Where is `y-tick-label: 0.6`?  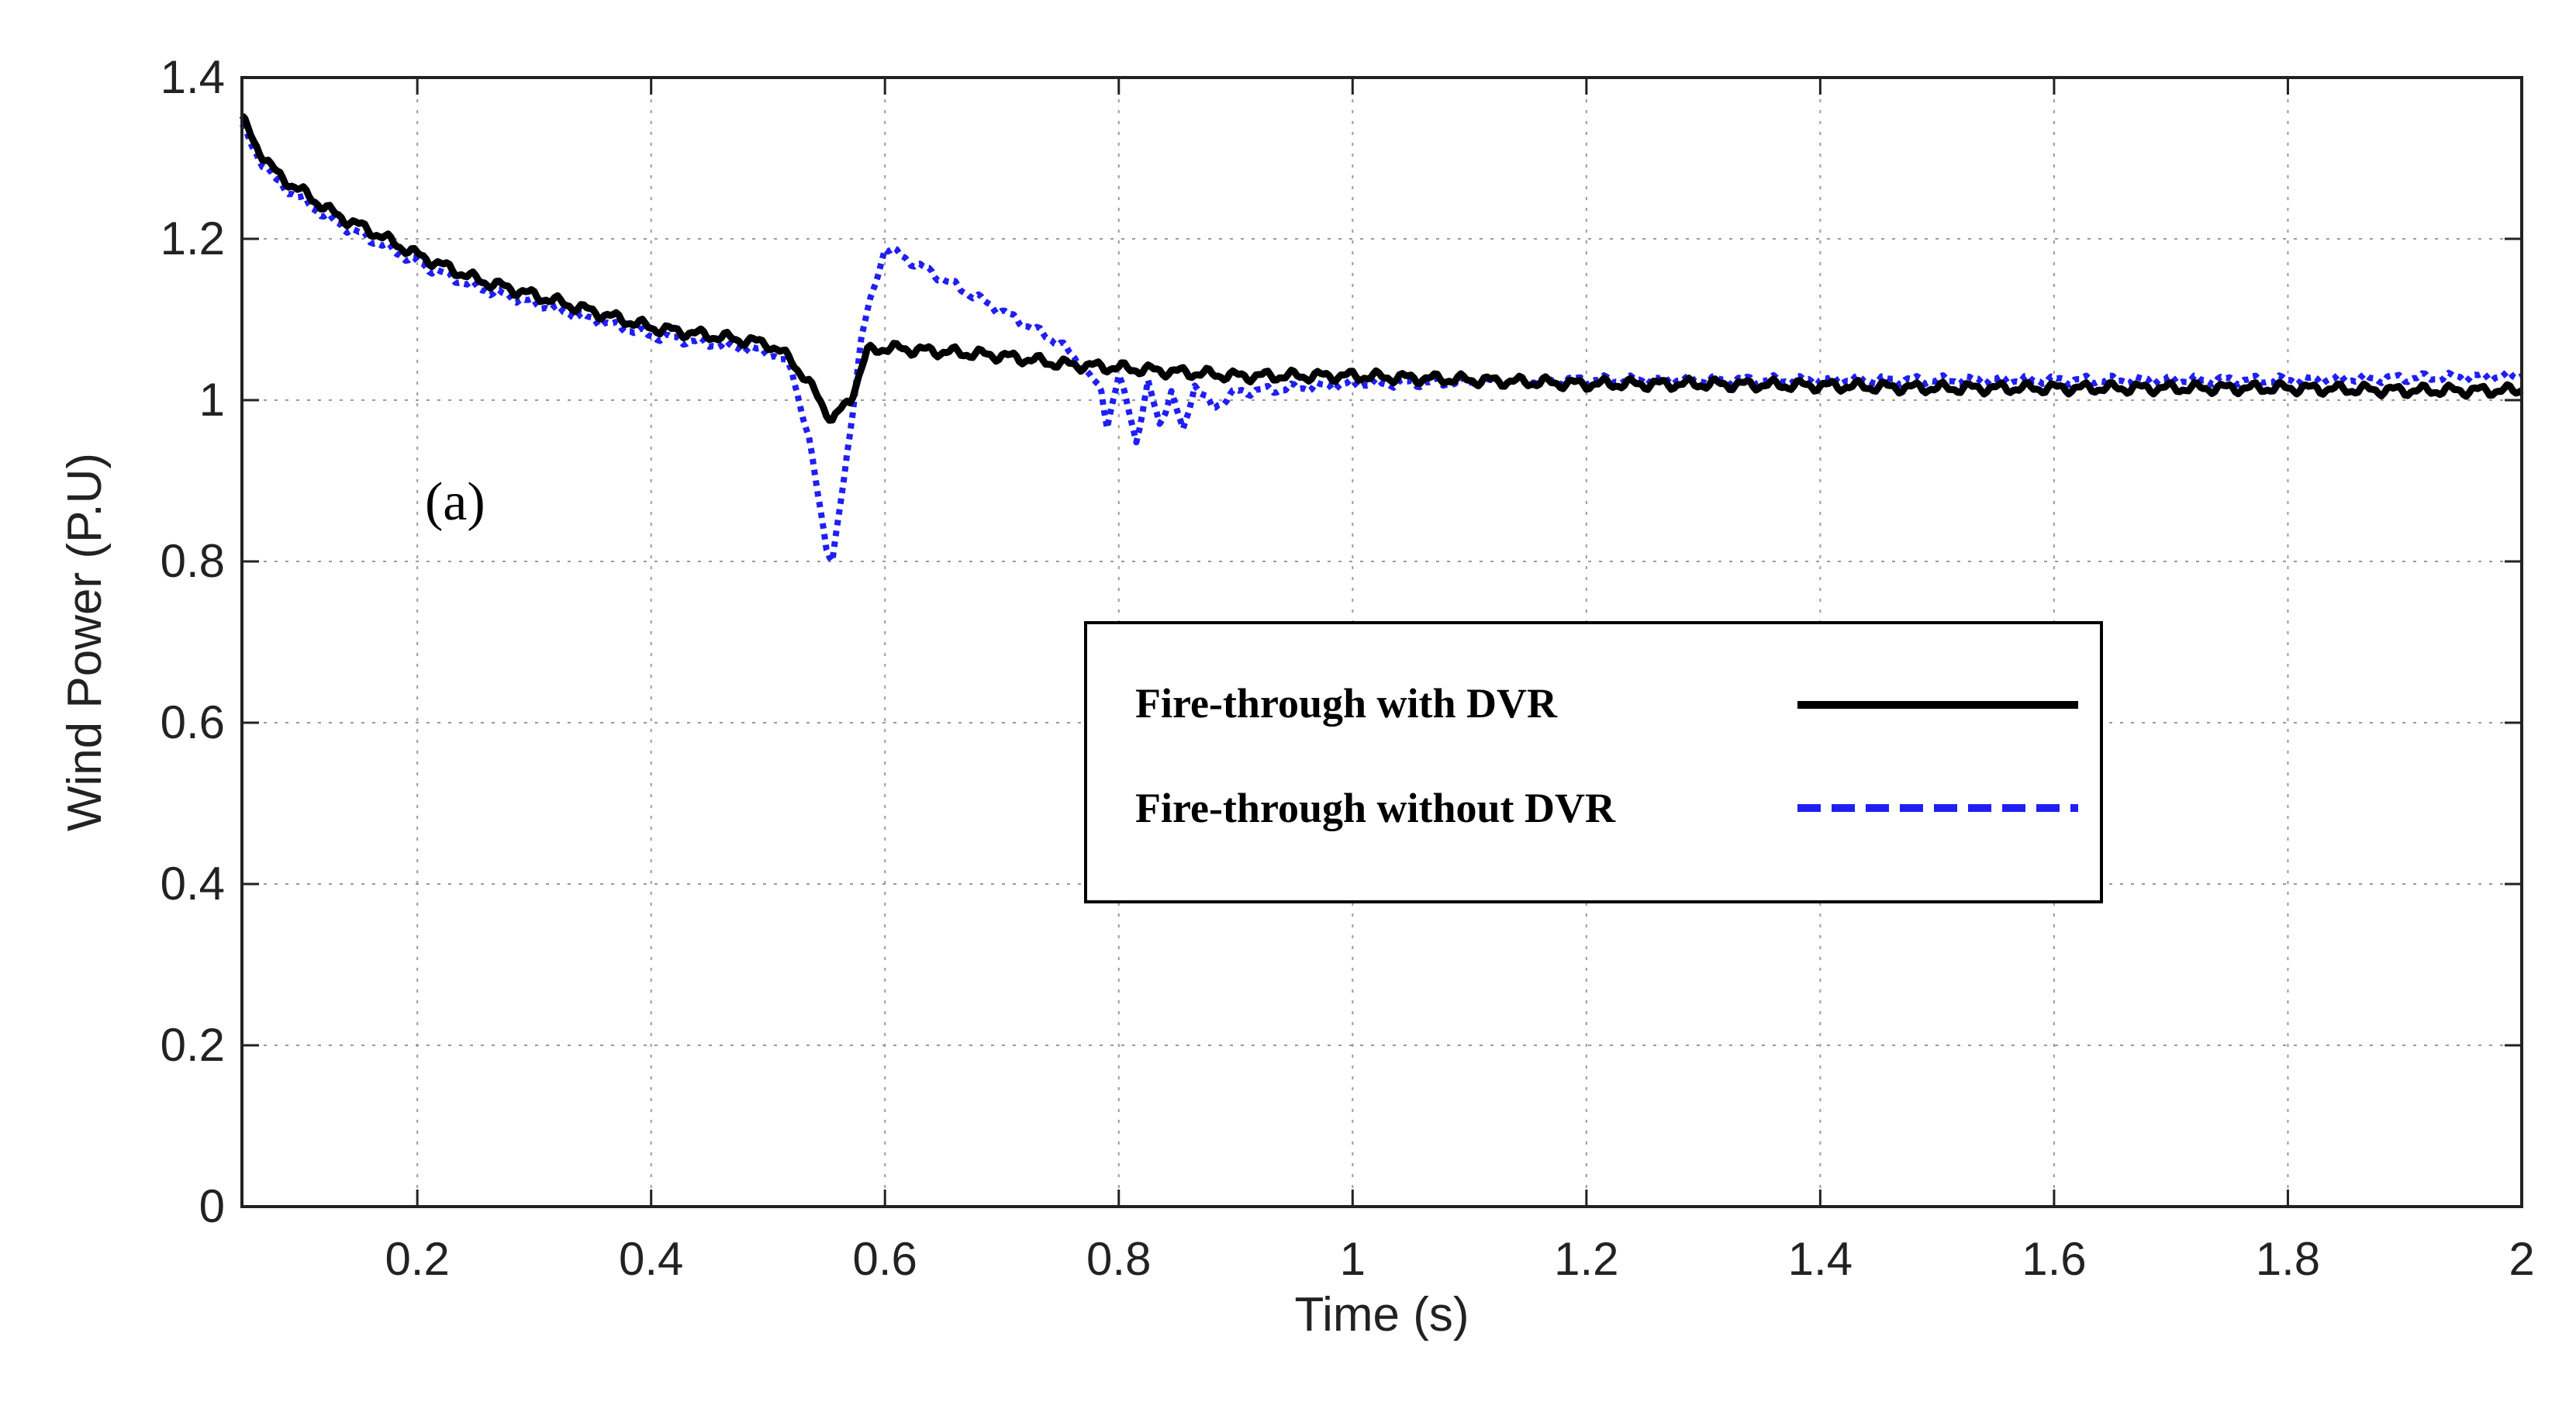
y-tick-label: 0.6 is located at coordinates (193, 722).